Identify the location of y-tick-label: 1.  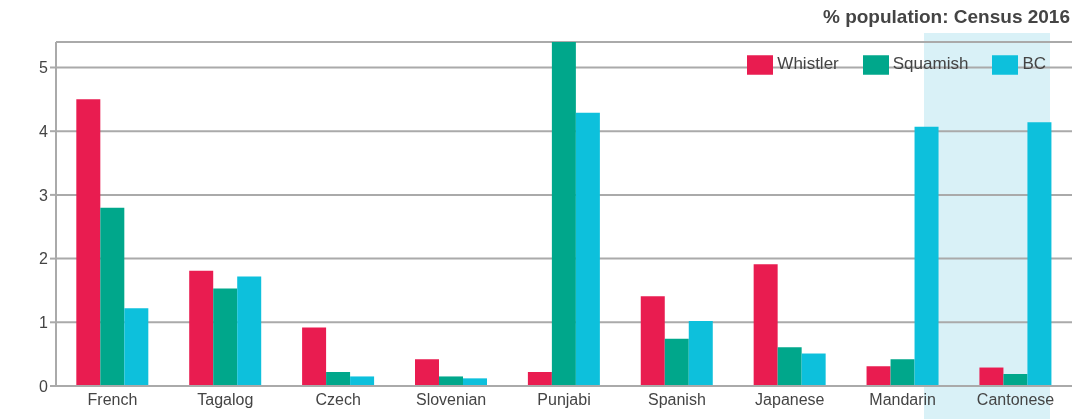
(44, 322).